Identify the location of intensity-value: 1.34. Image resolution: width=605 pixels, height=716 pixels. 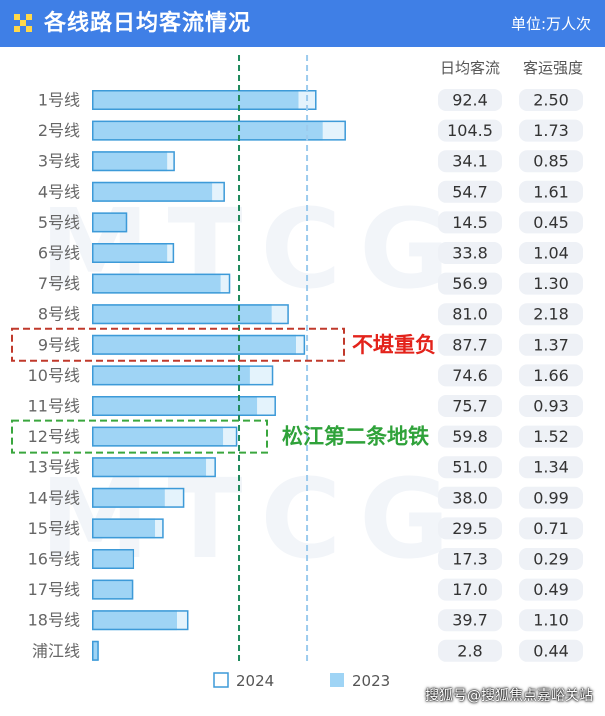
(551, 467).